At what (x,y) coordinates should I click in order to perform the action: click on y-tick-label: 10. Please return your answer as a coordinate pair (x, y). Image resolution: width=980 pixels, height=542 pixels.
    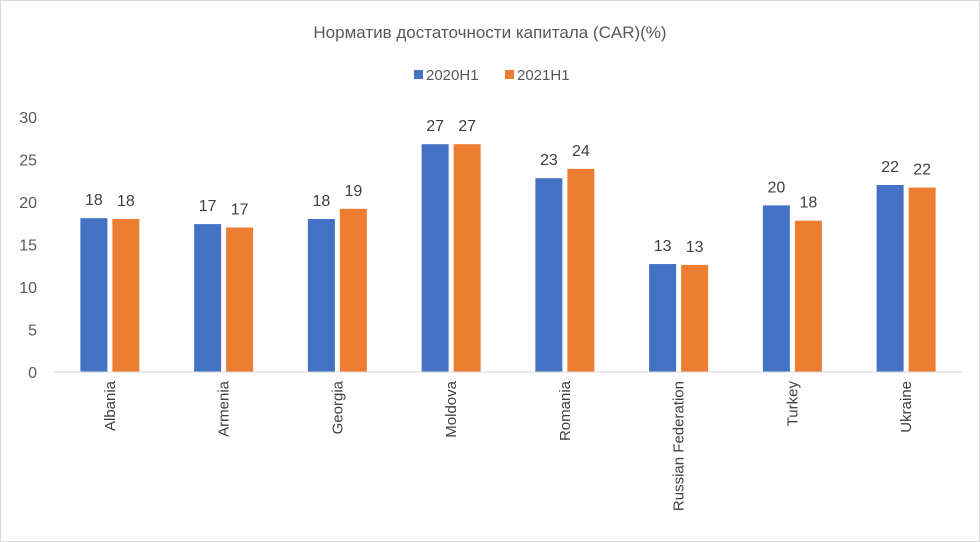
    Looking at the image, I should click on (28, 288).